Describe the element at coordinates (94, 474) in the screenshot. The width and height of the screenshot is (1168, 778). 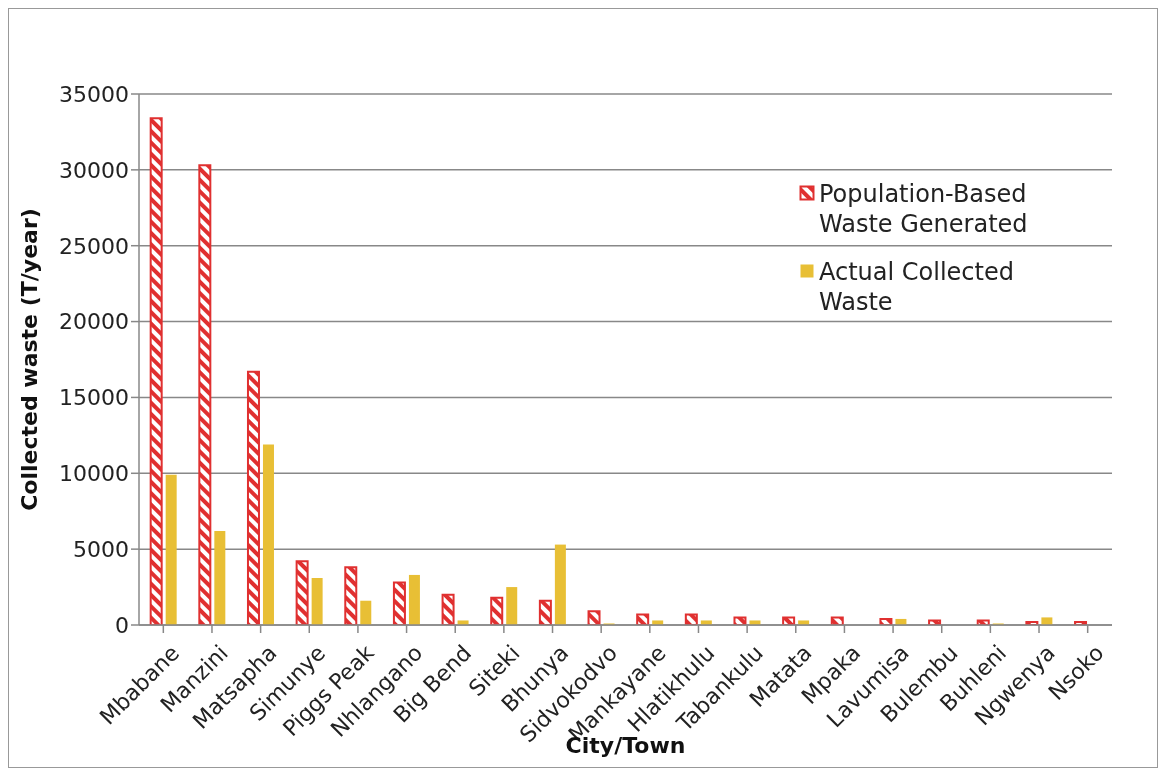
I see `y-tick-label: 10000` at that location.